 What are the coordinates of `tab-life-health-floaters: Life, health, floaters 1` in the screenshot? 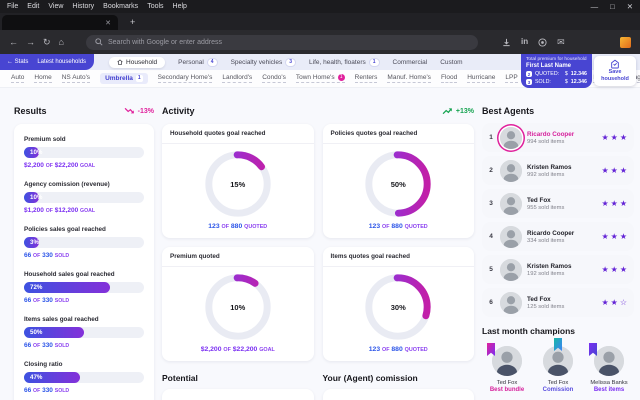 It's located at (344, 62).